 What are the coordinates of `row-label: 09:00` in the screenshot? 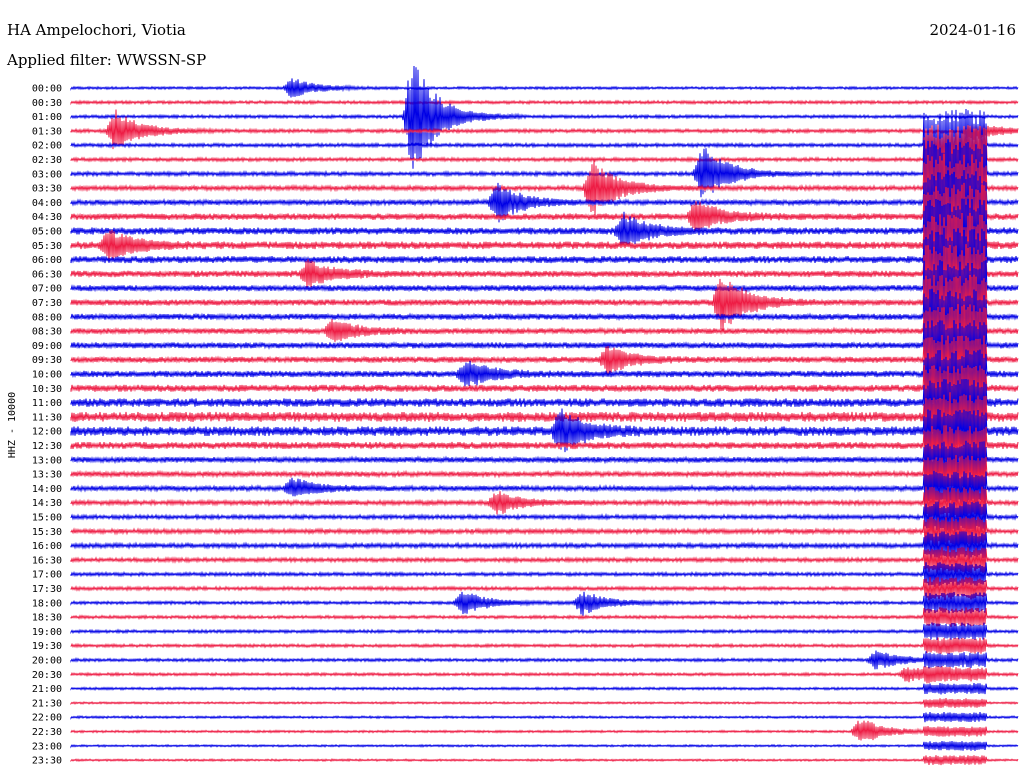 It's located at (47, 346).